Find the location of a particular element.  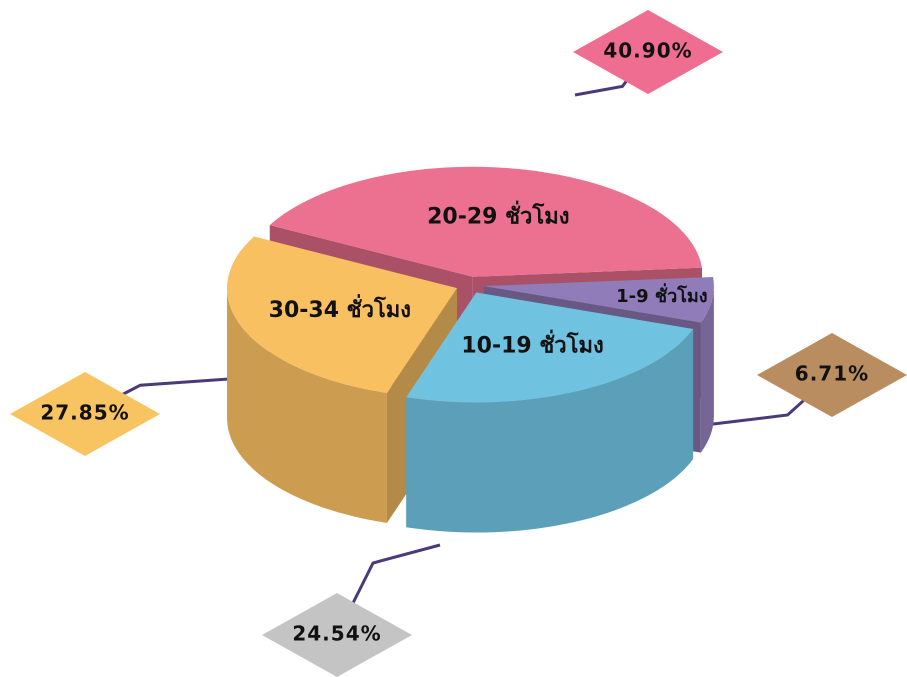

value-label: 40.90% is located at coordinates (647, 51).